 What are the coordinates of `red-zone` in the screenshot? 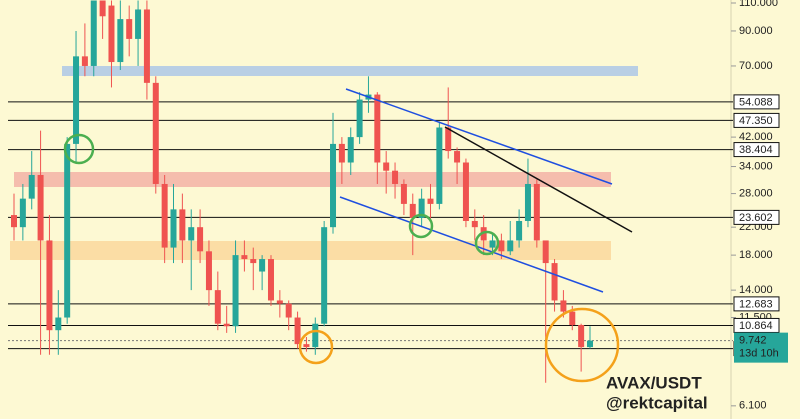 It's located at (312, 179).